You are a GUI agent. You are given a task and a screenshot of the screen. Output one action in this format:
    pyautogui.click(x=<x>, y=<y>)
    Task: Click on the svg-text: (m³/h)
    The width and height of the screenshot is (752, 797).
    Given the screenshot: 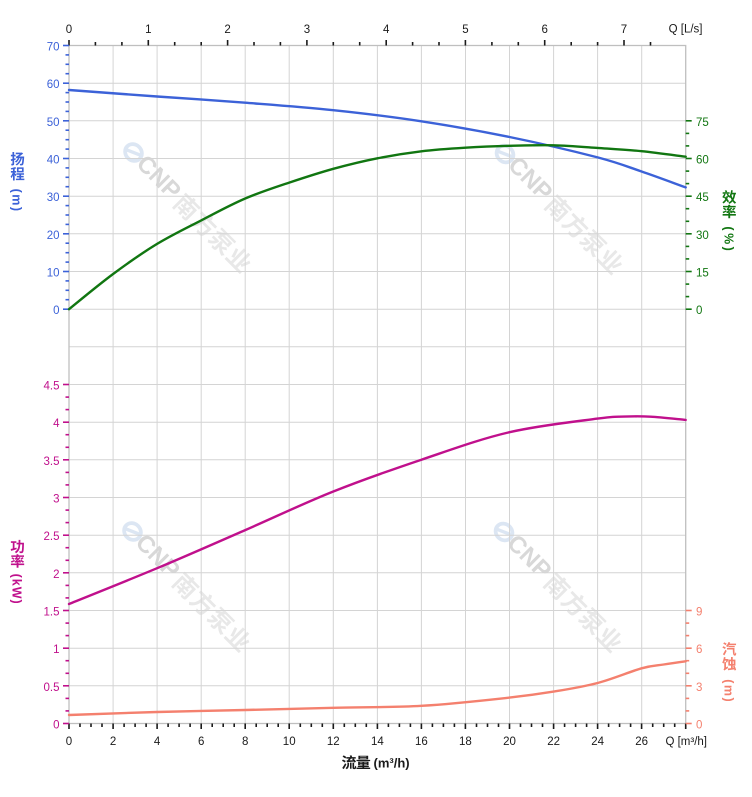 What is the action you would take?
    pyautogui.click(x=392, y=763)
    